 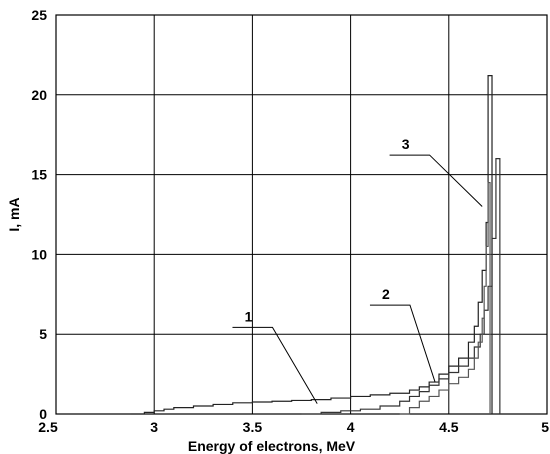 What do you see at coordinates (48, 427) in the screenshot?
I see `x-tick-label: 2.5` at bounding box center [48, 427].